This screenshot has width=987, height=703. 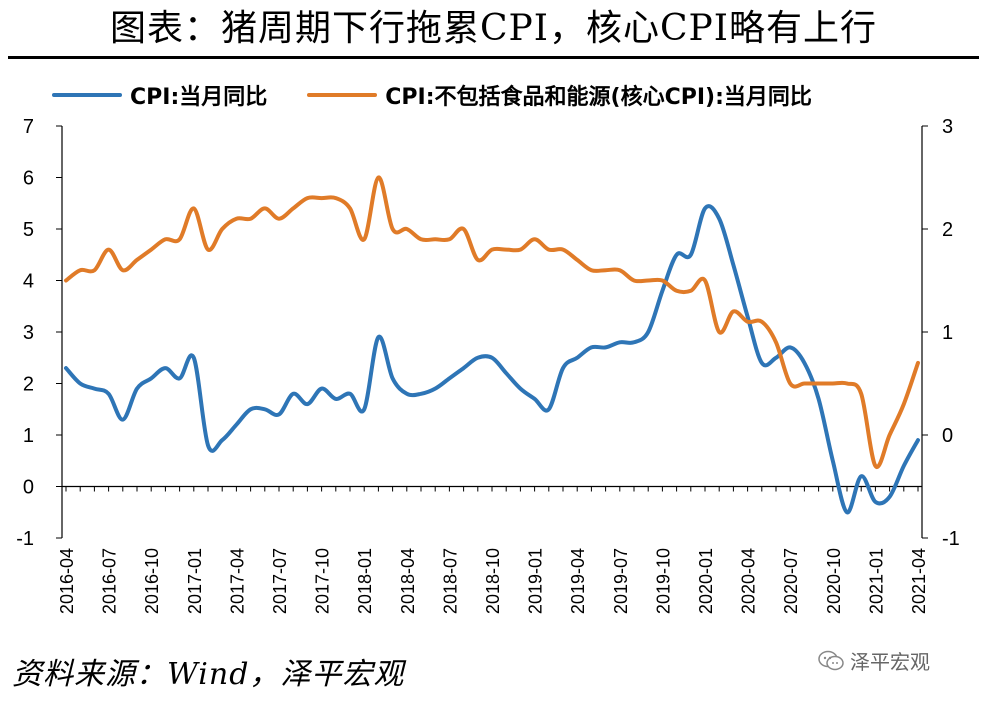 What do you see at coordinates (110, 581) in the screenshot?
I see `x-tick-label: 2016-07` at bounding box center [110, 581].